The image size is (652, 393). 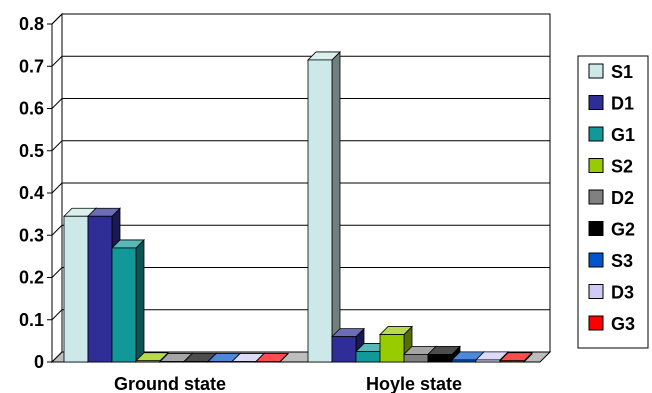 I want to click on legend-label: S1, so click(x=622, y=72).